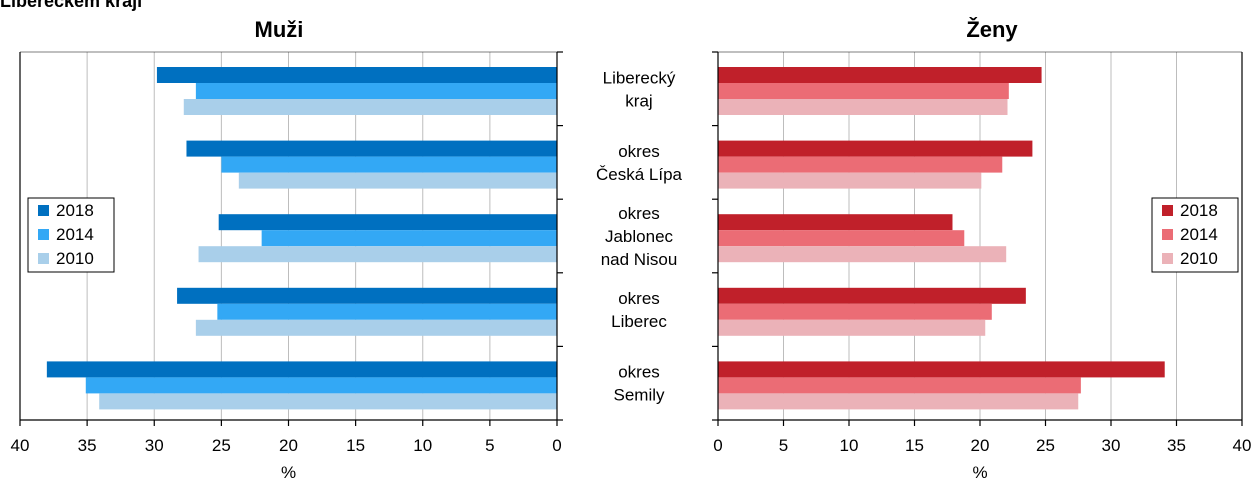 The image size is (1254, 481). What do you see at coordinates (154, 445) in the screenshot?
I see `men-x-tick-label: 30` at bounding box center [154, 445].